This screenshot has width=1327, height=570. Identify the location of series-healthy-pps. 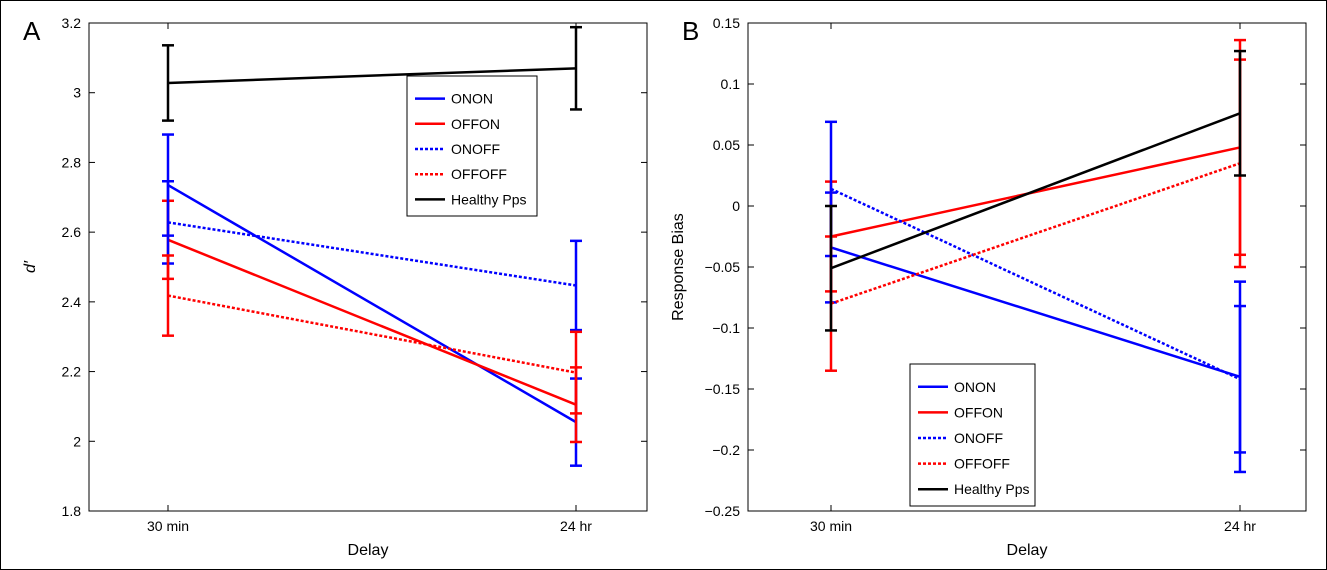
(372, 73).